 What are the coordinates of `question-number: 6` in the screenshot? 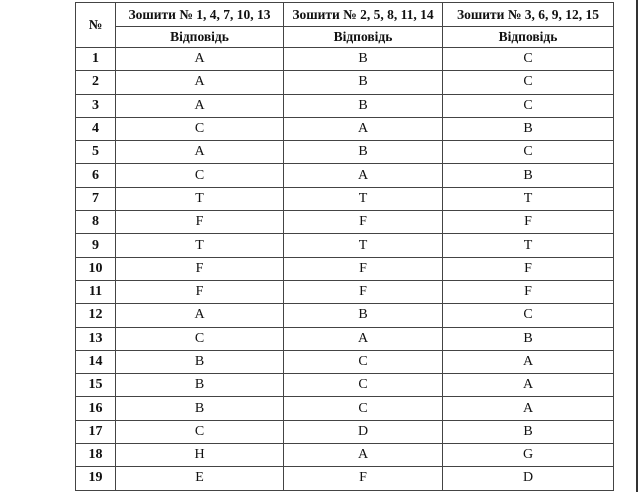 It's located at (95, 175).